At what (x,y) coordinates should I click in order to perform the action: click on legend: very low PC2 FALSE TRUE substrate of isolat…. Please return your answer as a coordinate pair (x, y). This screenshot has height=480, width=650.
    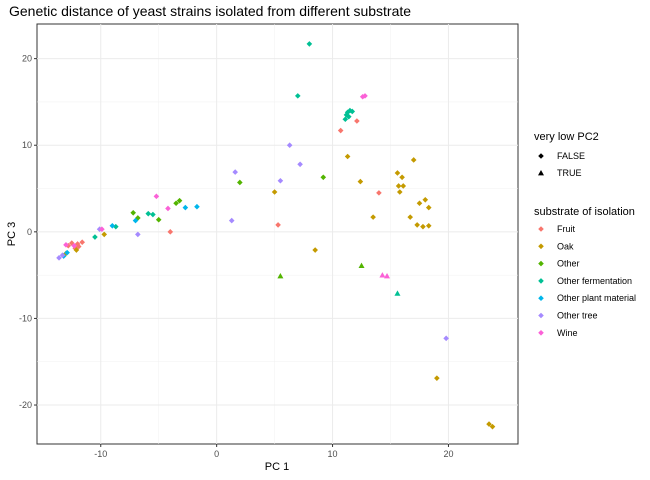
    Looking at the image, I should click on (585, 234).